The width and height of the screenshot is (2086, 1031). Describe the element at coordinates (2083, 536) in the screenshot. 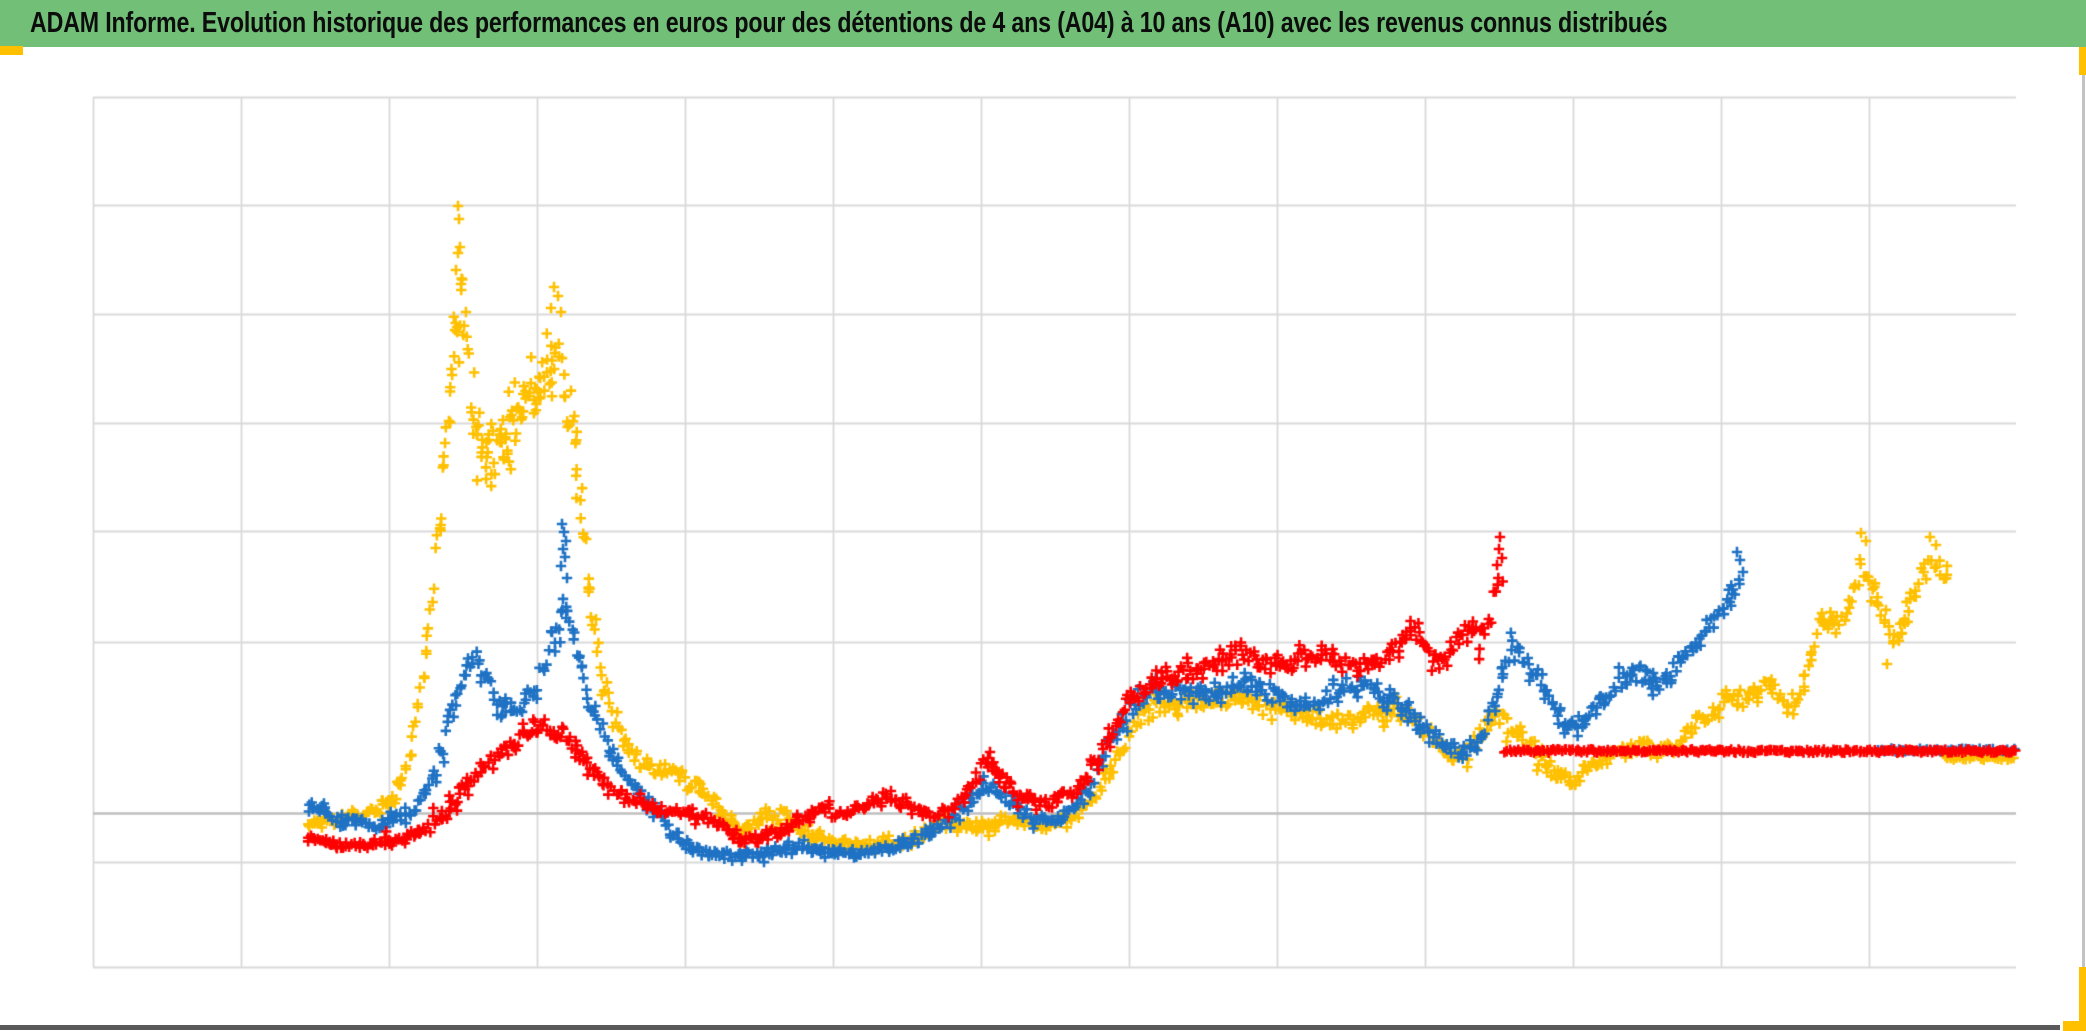

I see `slide-border-right` at that location.